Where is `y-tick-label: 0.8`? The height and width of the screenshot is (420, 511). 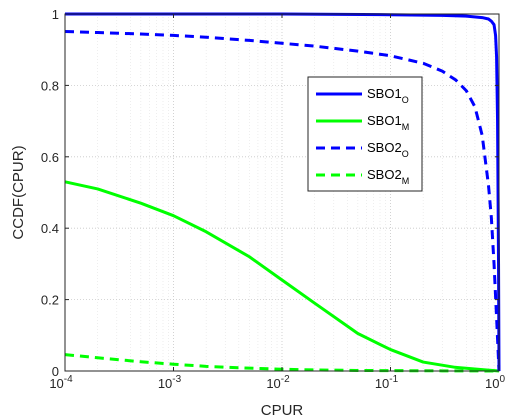 y-tick-label: 0.8 is located at coordinates (50, 85).